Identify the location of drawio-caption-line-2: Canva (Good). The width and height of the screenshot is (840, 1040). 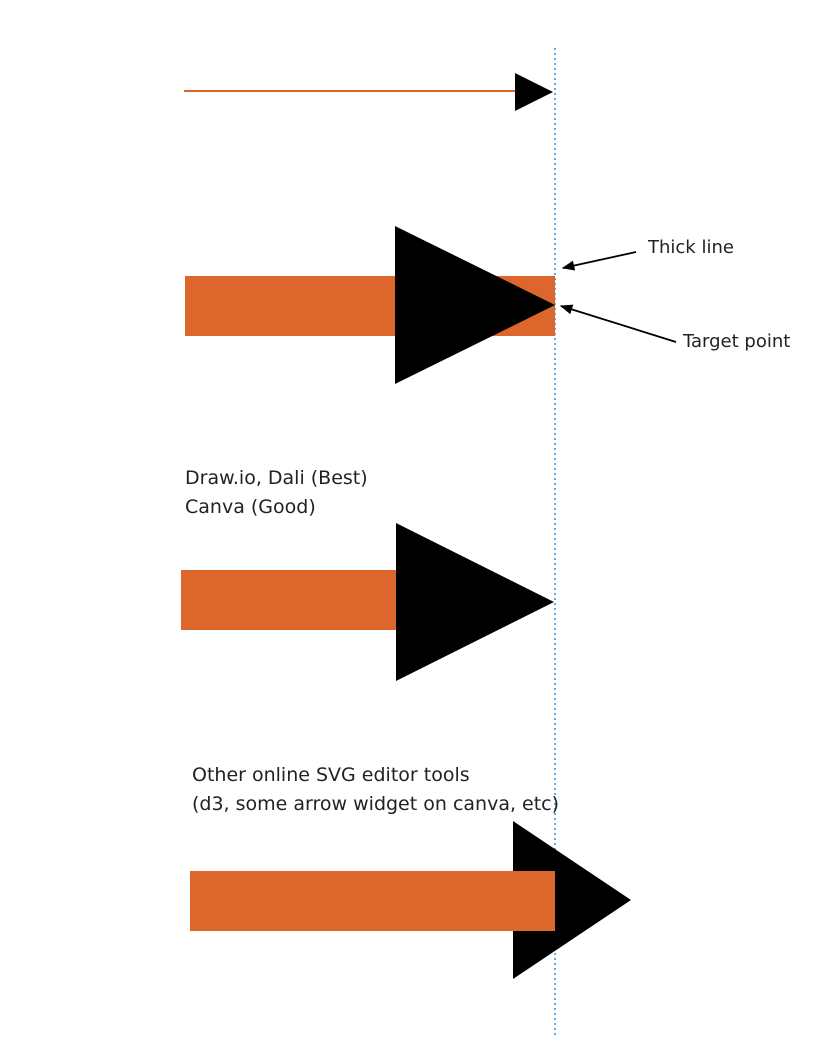
(250, 507).